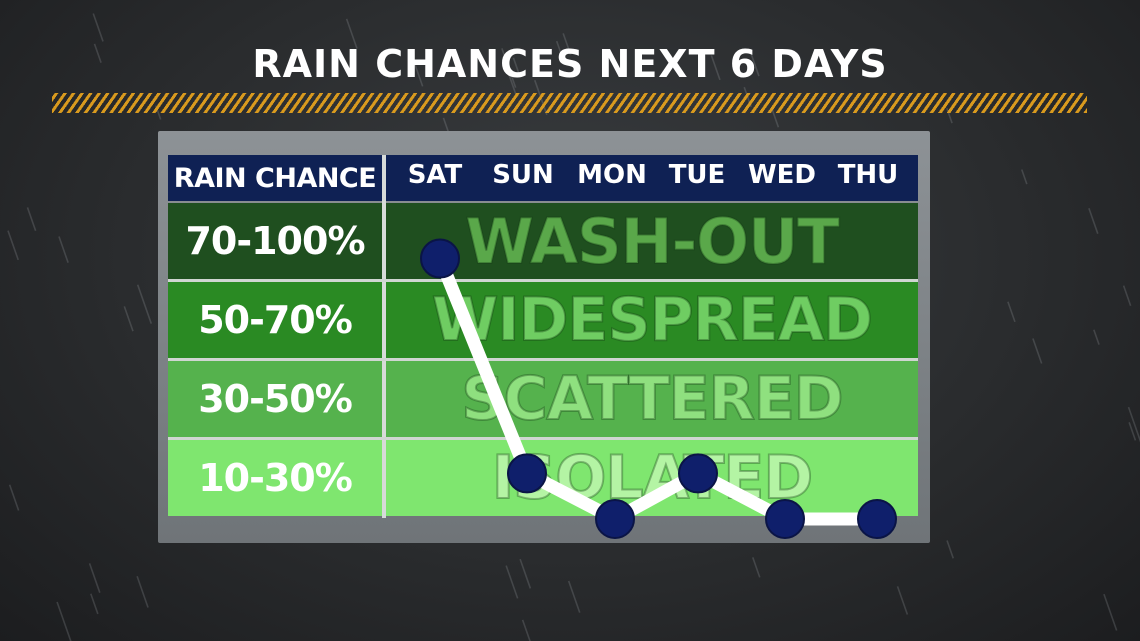 This screenshot has width=1140, height=641. Describe the element at coordinates (652, 320) in the screenshot. I see `category-widespread: WIDESPREAD` at that location.